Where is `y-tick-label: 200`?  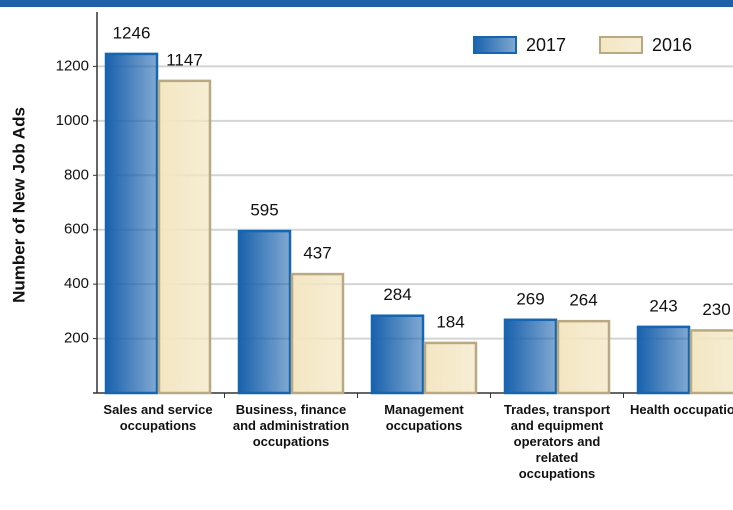
y-tick-label: 200 is located at coordinates (76, 338).